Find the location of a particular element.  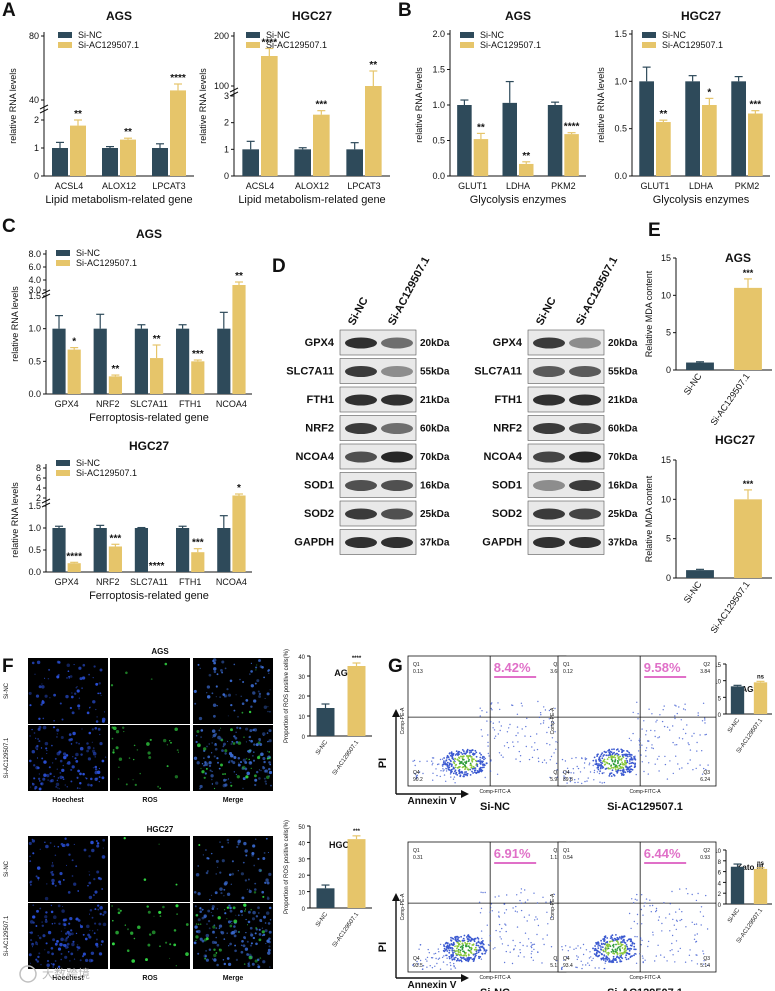

significance-label: * is located at coordinates (709, 92).